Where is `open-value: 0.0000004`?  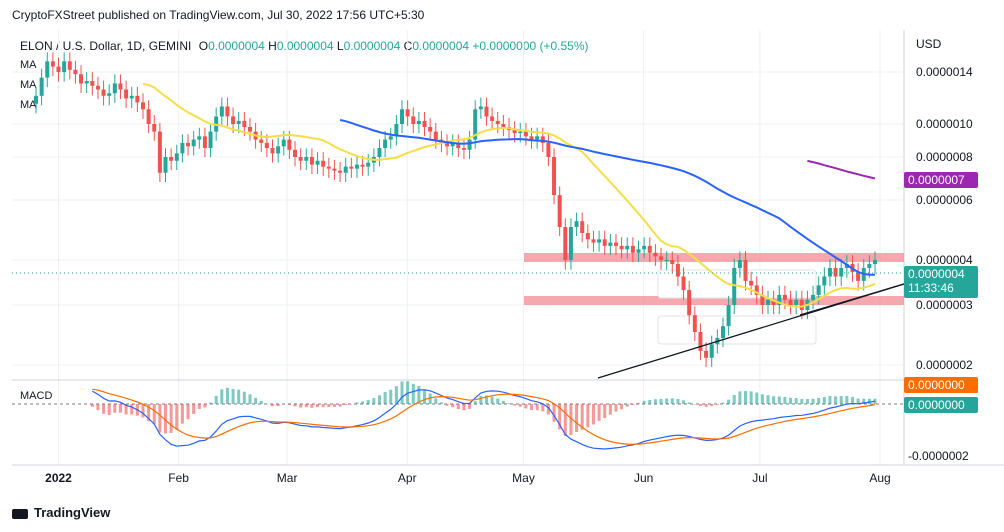 open-value: 0.0000004 is located at coordinates (236, 46).